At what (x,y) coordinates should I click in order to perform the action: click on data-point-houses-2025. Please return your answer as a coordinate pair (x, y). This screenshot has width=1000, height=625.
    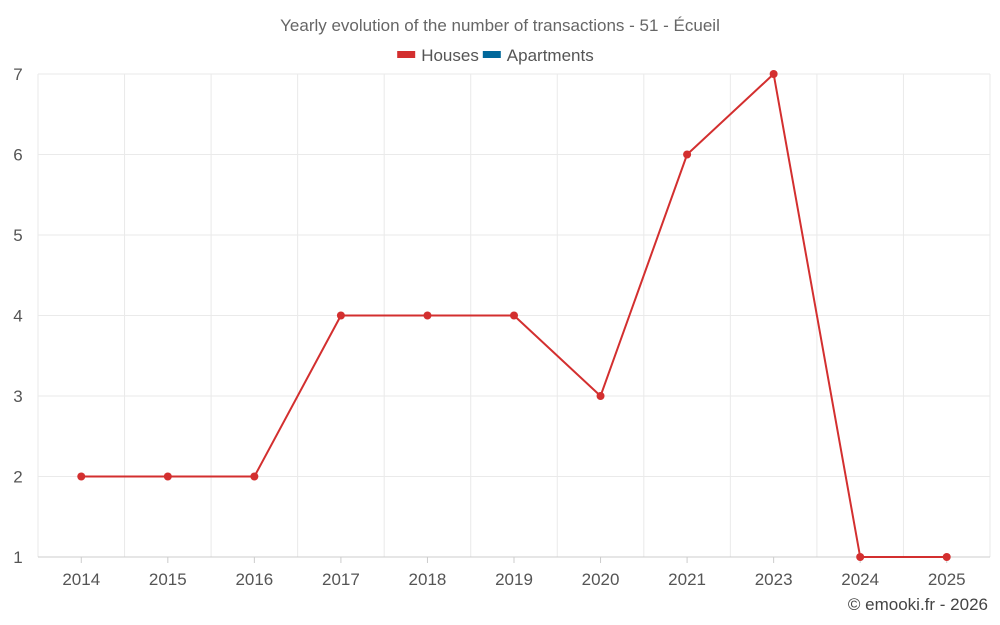
    Looking at the image, I should click on (946, 557).